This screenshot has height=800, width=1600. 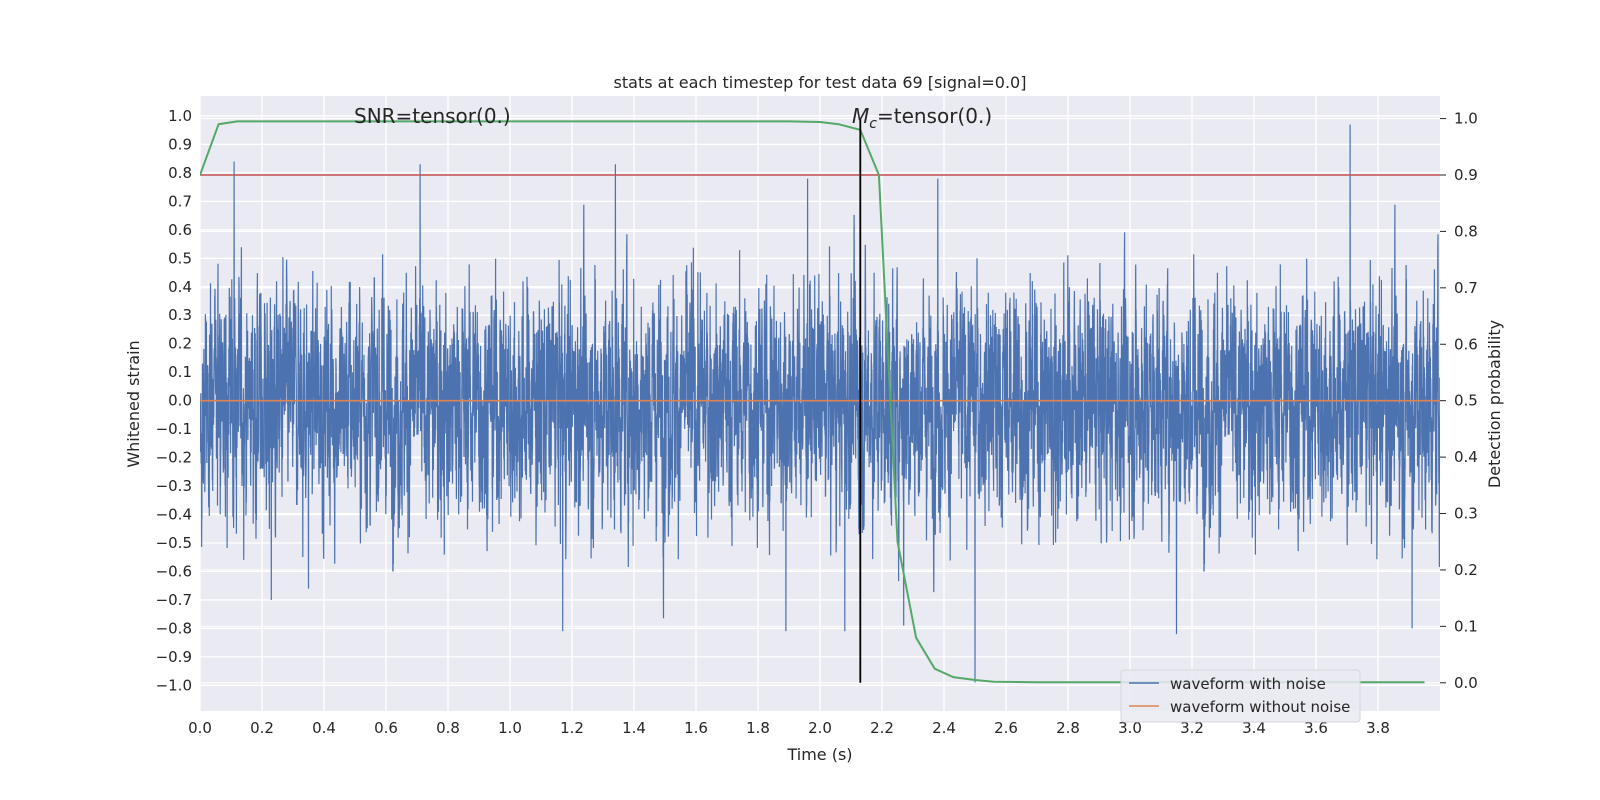 I want to click on y-left-tick-label: −0.6, so click(x=174, y=571).